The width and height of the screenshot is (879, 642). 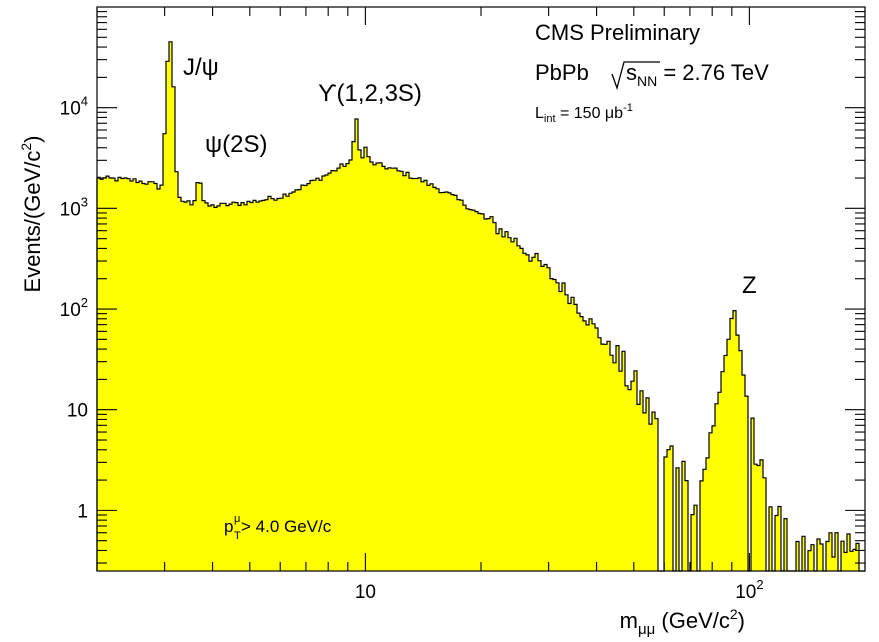 I want to click on x-axis-title: mμμ (GeV/c2), so click(x=682, y=622).